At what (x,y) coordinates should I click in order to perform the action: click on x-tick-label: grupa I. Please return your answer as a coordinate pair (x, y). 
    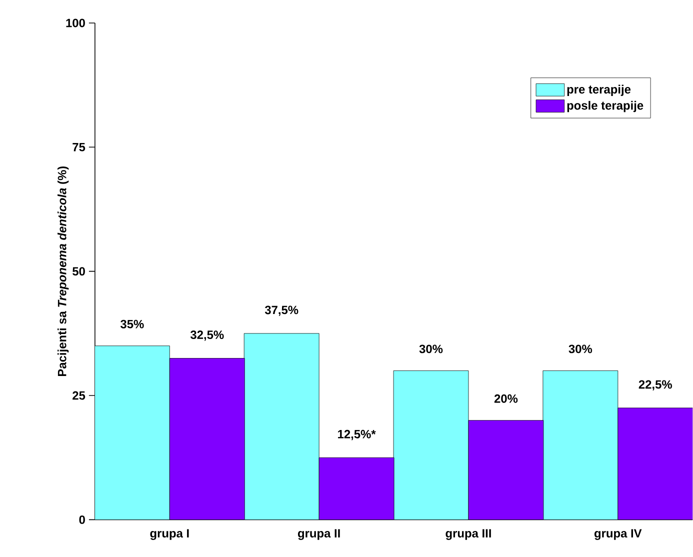
    Looking at the image, I should click on (169, 534).